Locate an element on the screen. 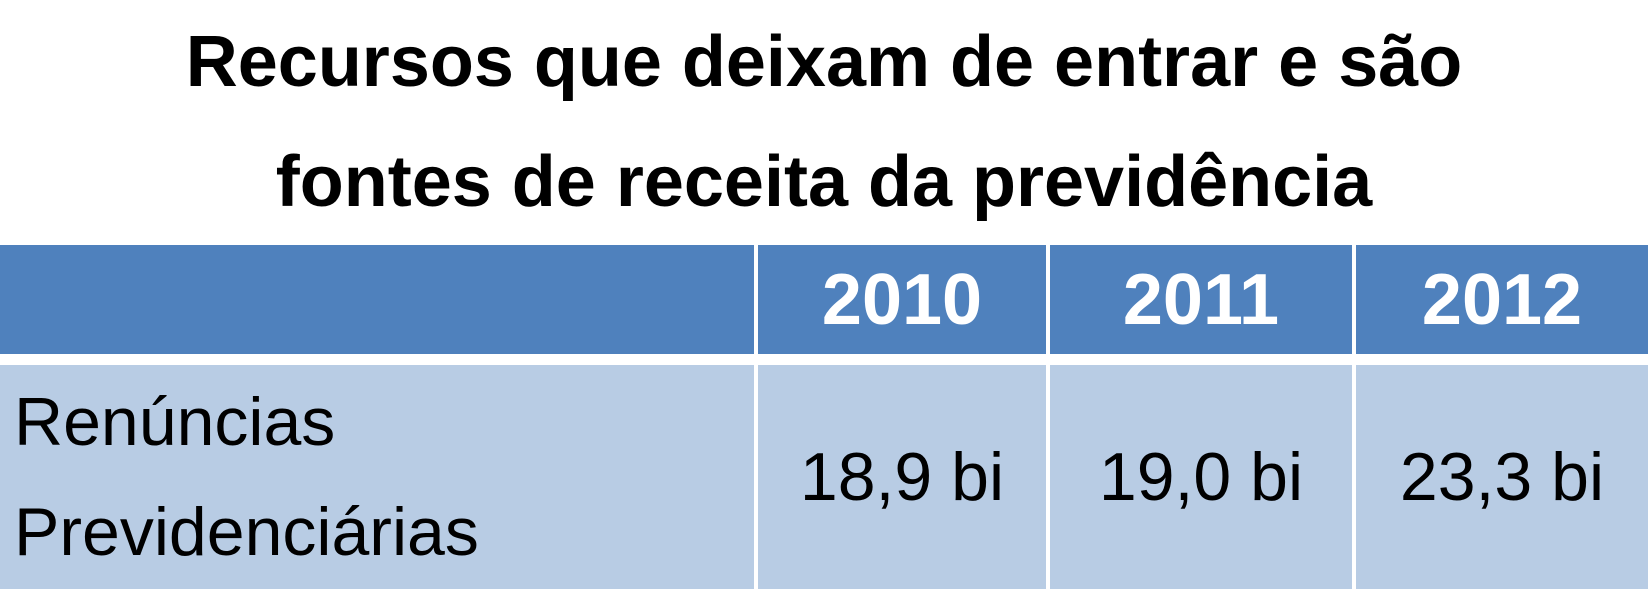  title-line: fontes de receita da previdência is located at coordinates (824, 182).